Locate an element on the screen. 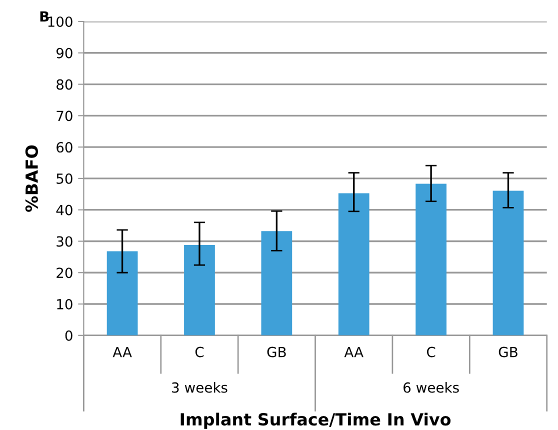  y-tick-label: 40 is located at coordinates (64, 210).